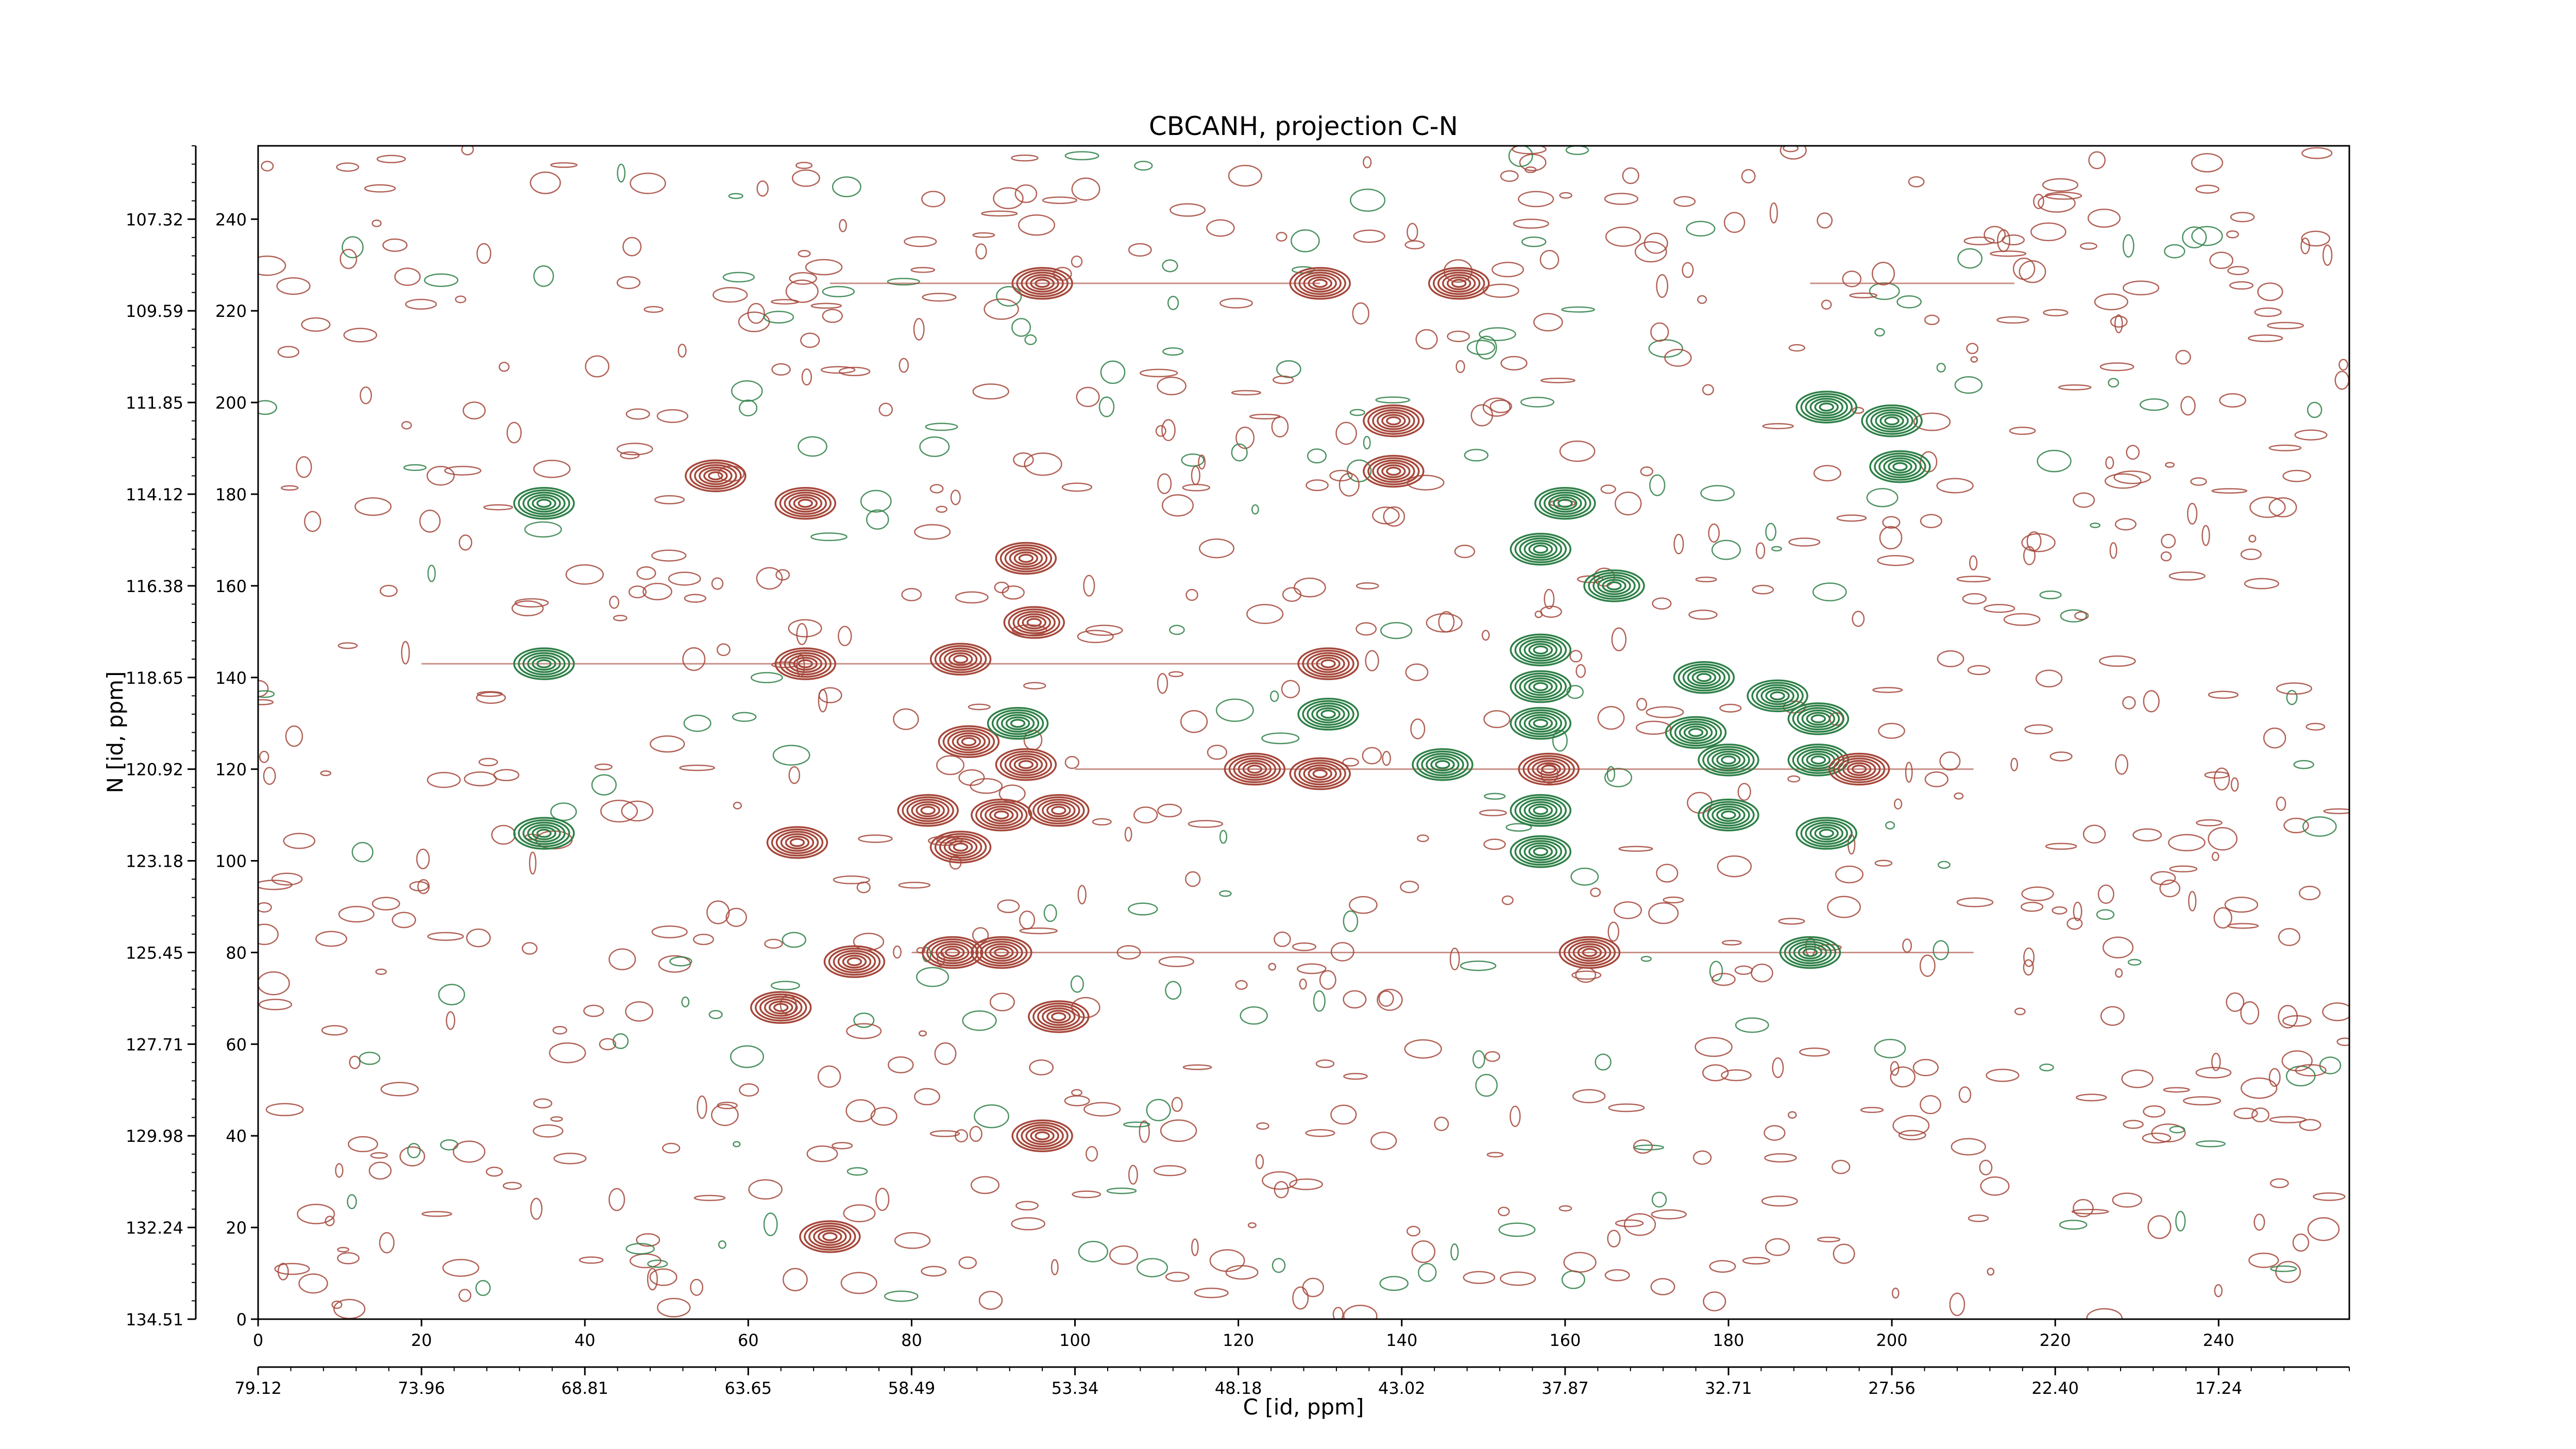 This screenshot has width=2576, height=1449. Describe the element at coordinates (911, 1340) in the screenshot. I see `x-tick-label: 80` at that location.